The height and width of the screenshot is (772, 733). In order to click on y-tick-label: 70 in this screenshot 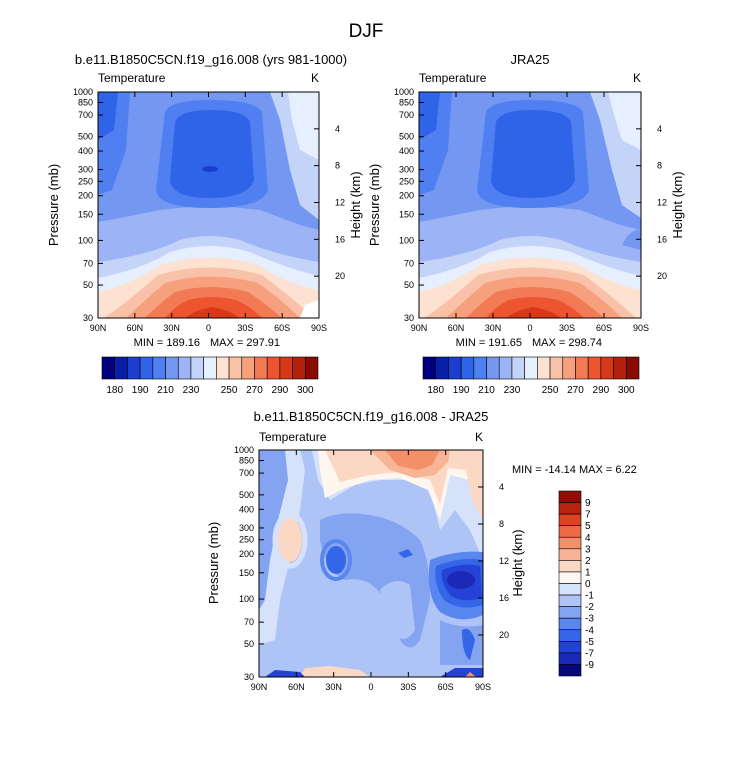, I will do `click(409, 263)`.